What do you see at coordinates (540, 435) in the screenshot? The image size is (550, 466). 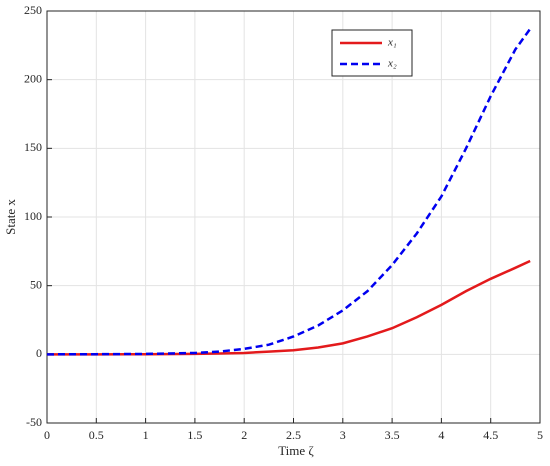 I see `x-tick-label: 5` at bounding box center [540, 435].